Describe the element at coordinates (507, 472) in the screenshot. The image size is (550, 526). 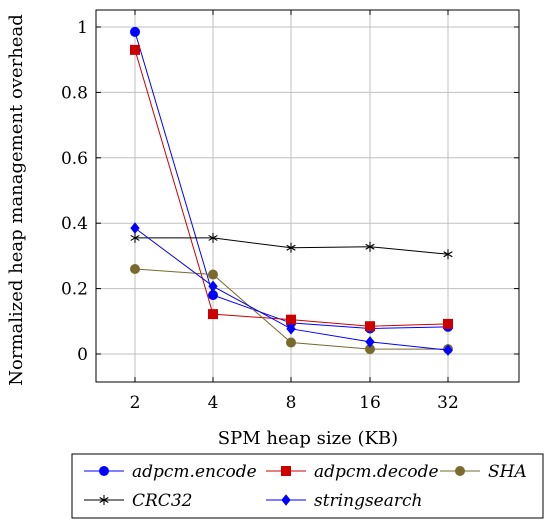
I see `legend-label-2: SHA` at that location.